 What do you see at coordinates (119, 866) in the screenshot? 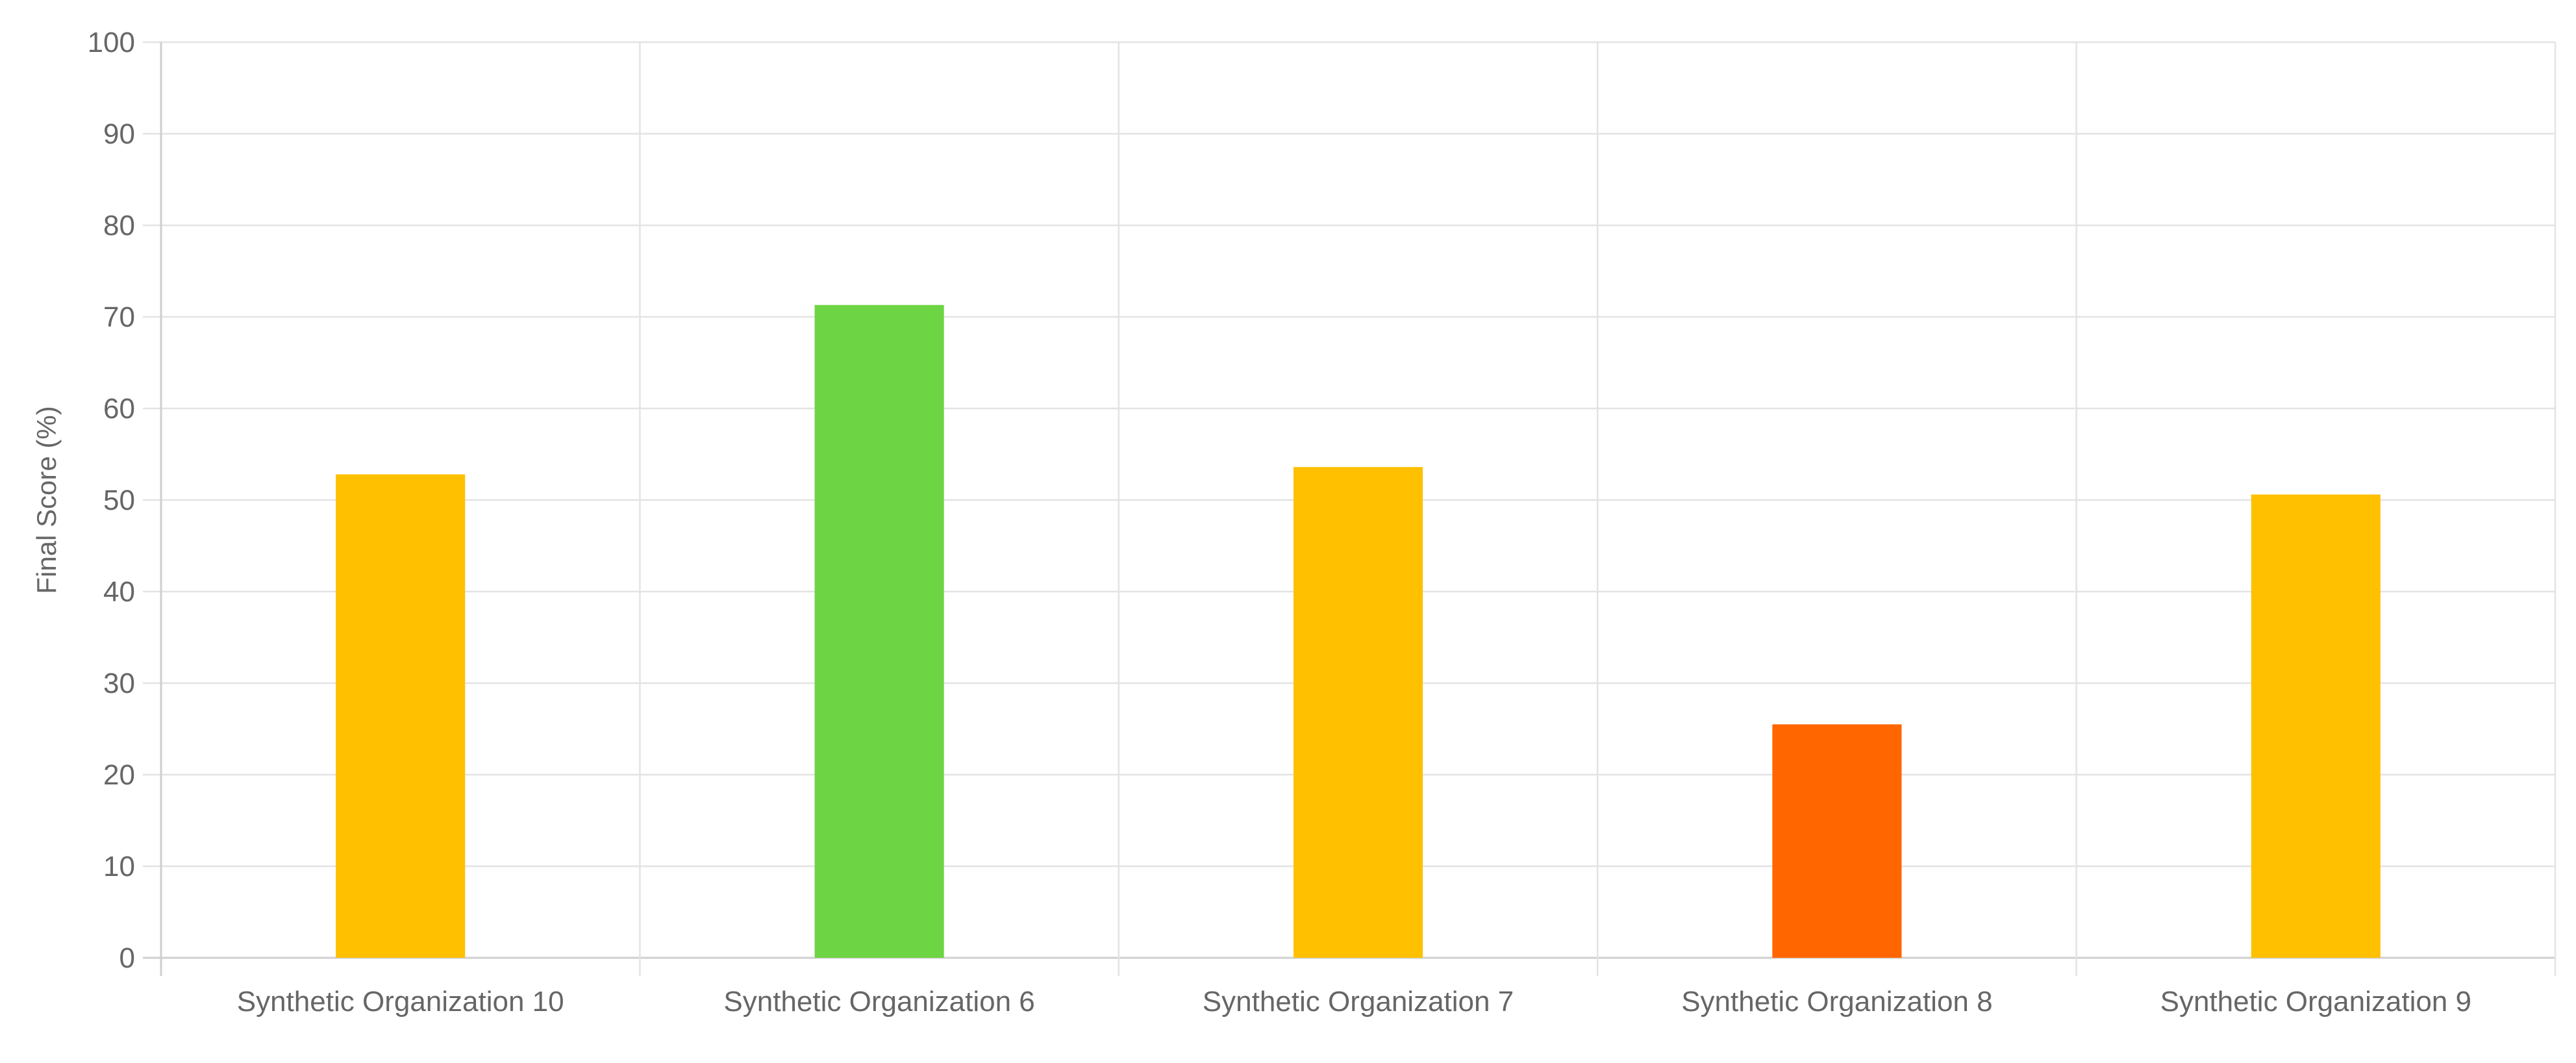
I see `y-tick-label: 10` at bounding box center [119, 866].